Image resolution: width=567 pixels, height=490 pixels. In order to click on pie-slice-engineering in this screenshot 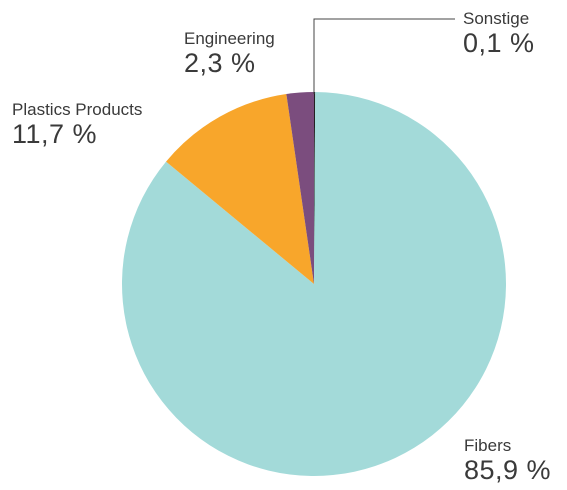, I will do `click(300, 188)`.